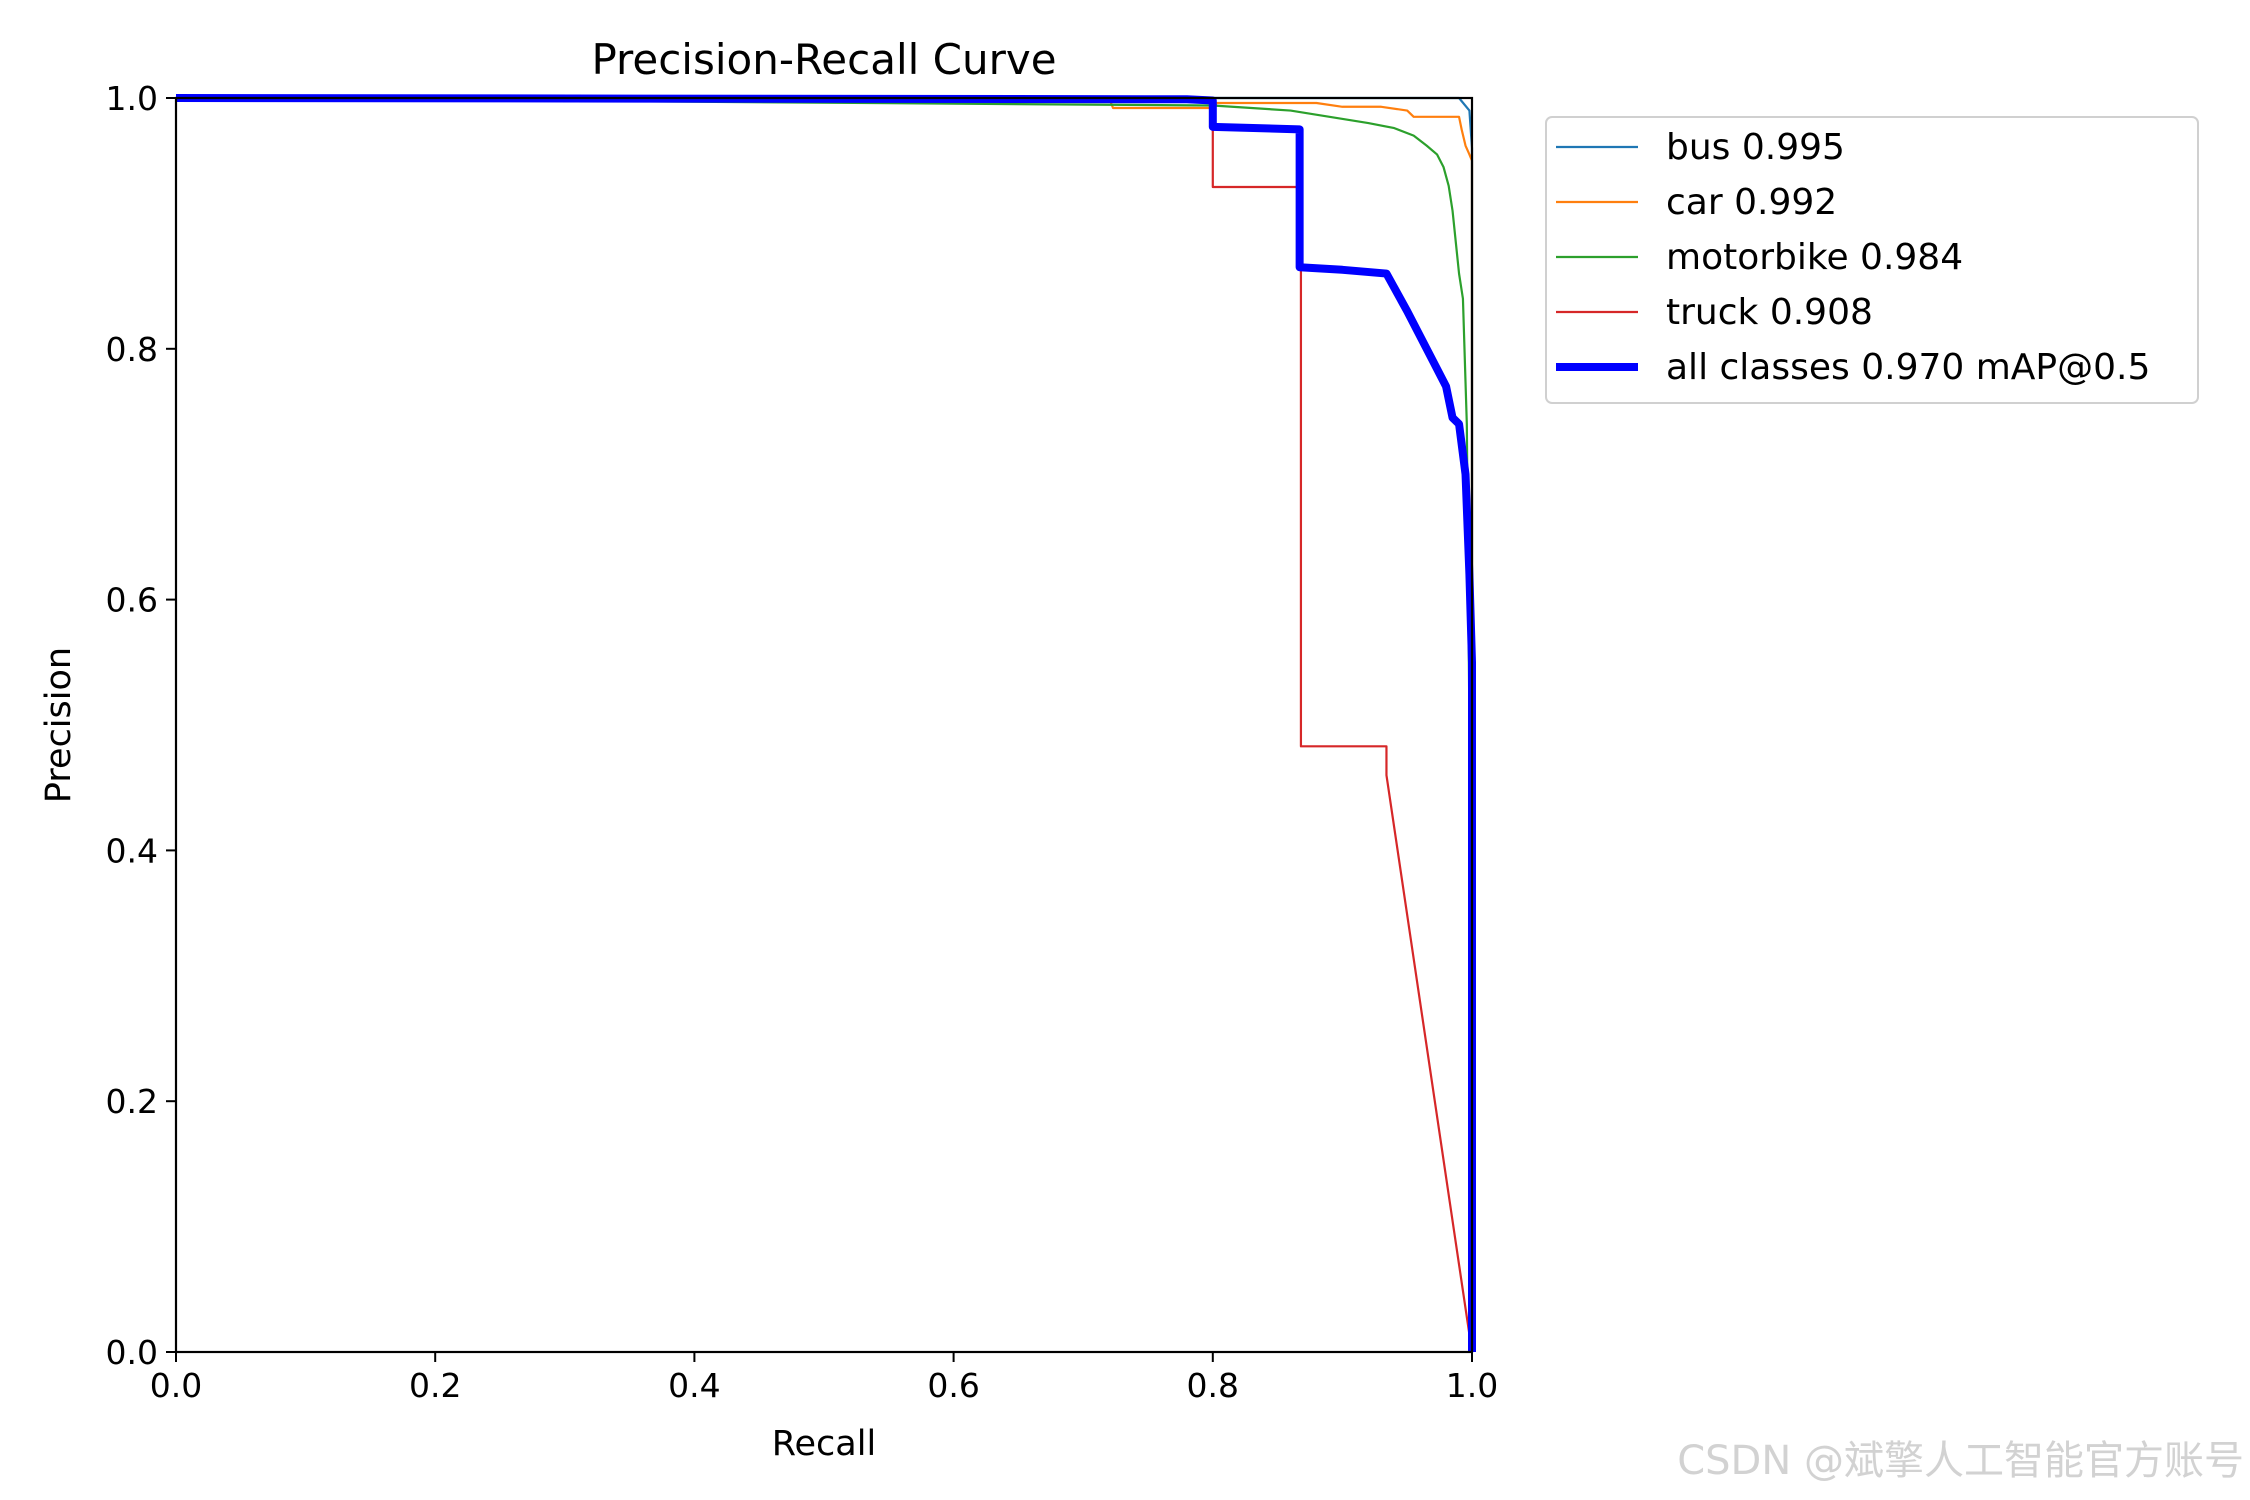  What do you see at coordinates (132, 600) in the screenshot?
I see `y-tick-label: 0.6` at bounding box center [132, 600].